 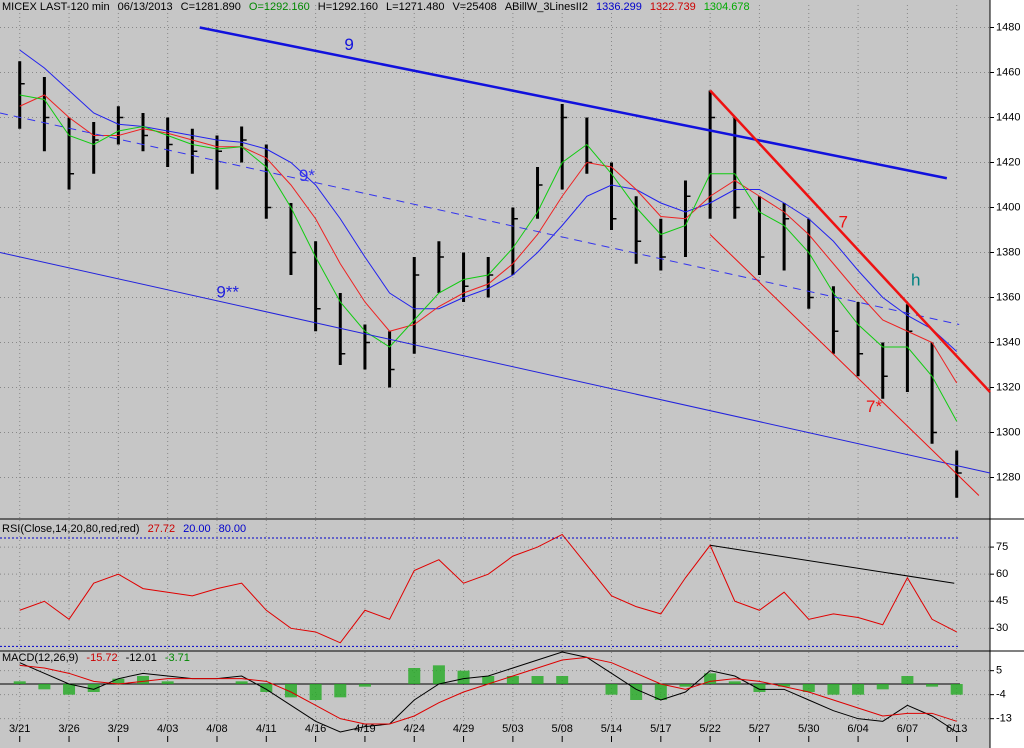 I want to click on x-tick-label: 6/07, so click(x=907, y=729).